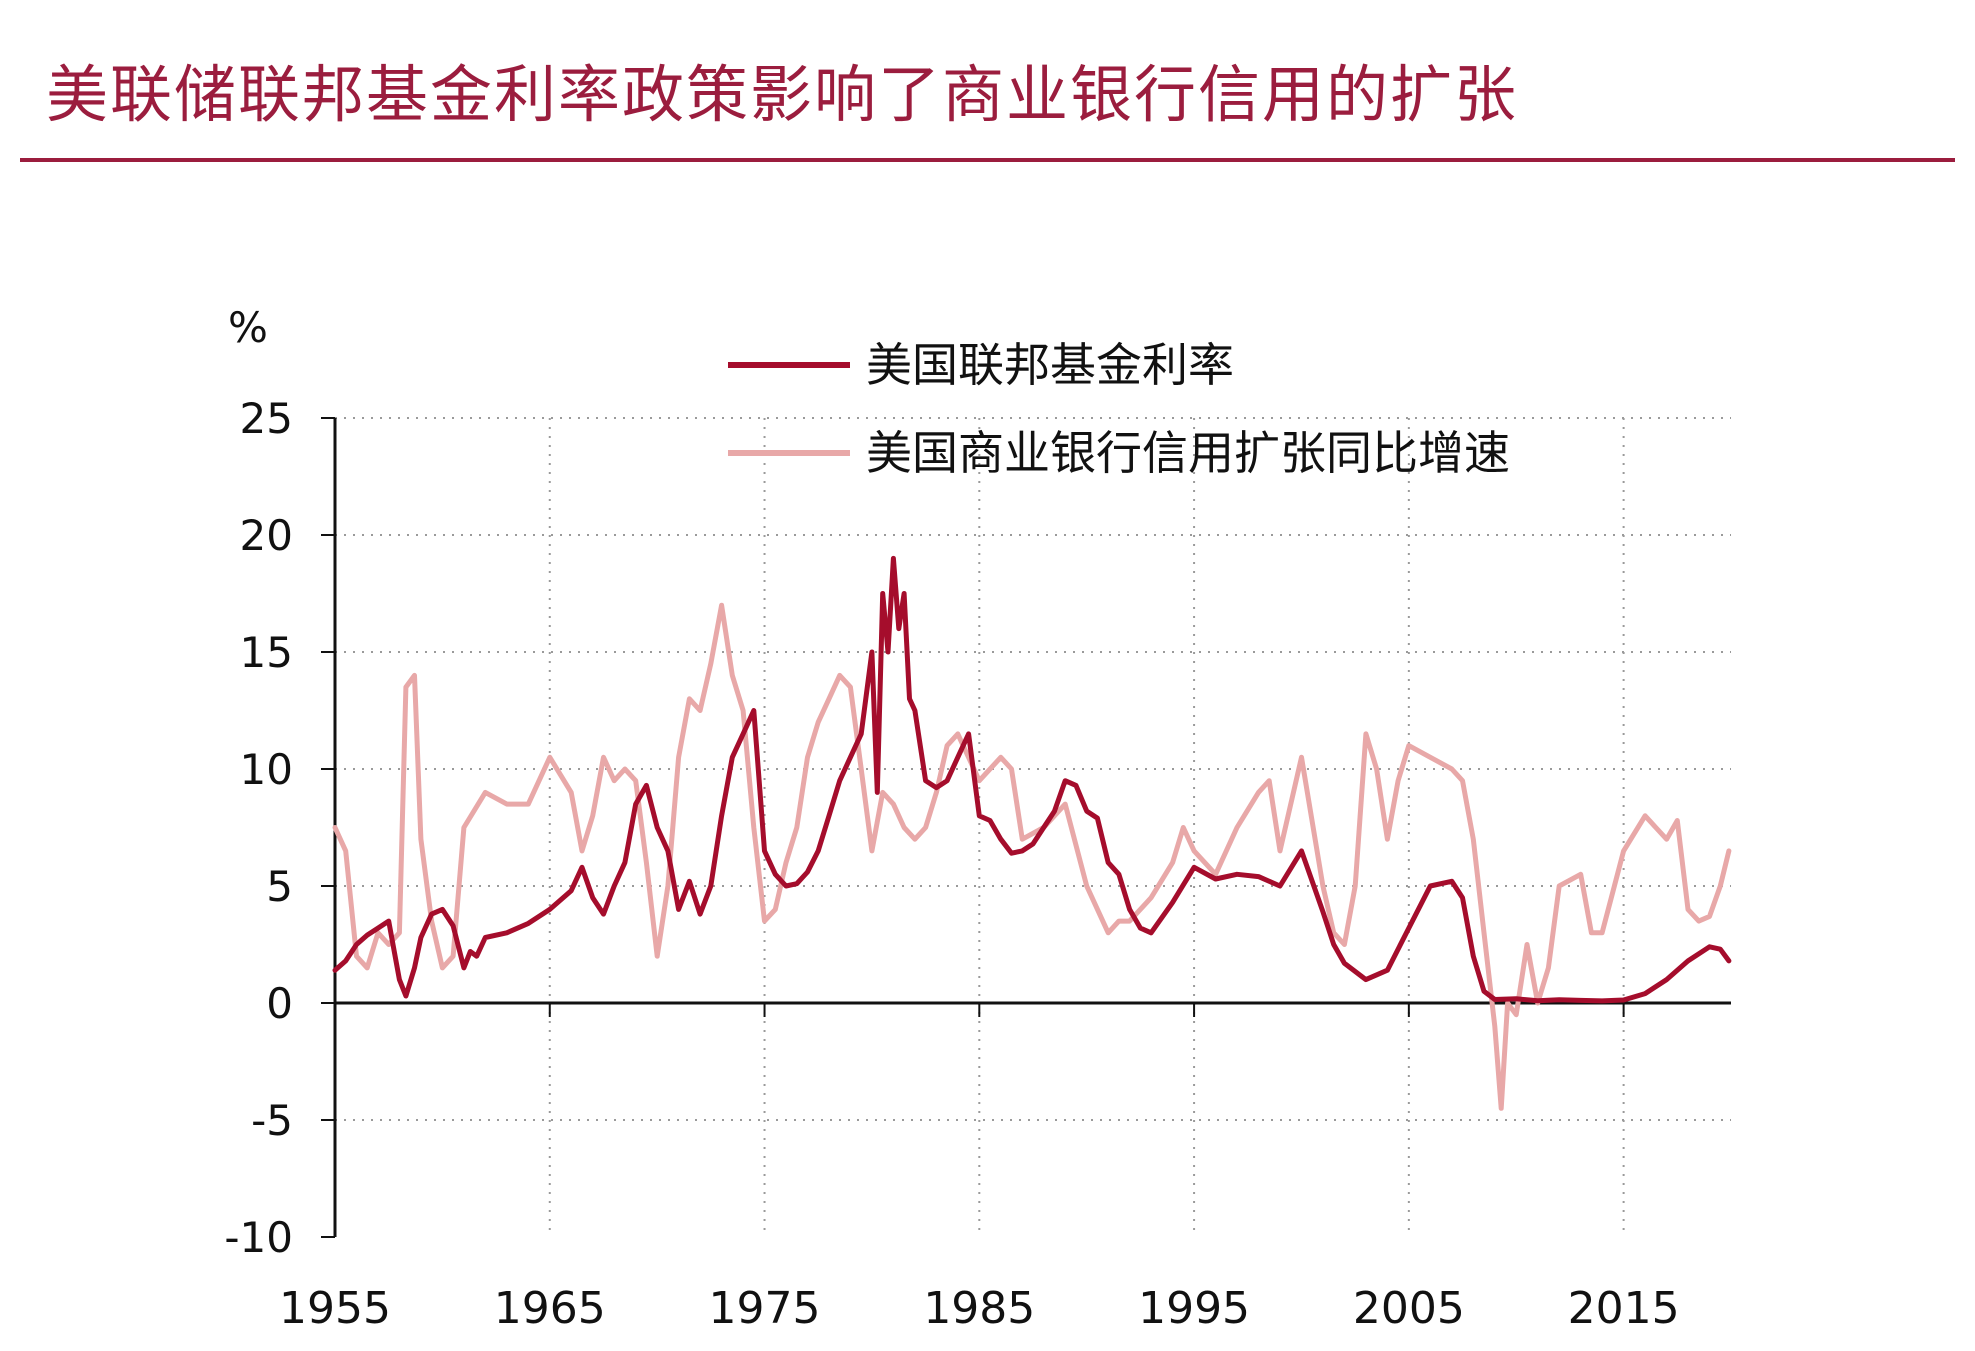  What do you see at coordinates (266, 535) in the screenshot?
I see `y-tick-label: 20` at bounding box center [266, 535].